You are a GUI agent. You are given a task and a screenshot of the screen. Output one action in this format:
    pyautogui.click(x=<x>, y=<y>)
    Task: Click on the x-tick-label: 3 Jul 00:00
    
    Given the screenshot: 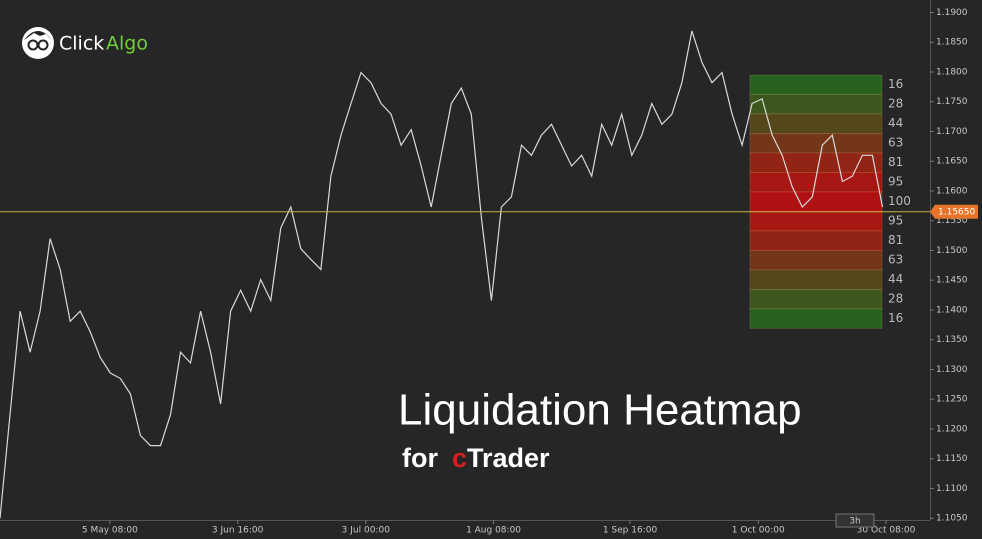 What is the action you would take?
    pyautogui.click(x=366, y=531)
    